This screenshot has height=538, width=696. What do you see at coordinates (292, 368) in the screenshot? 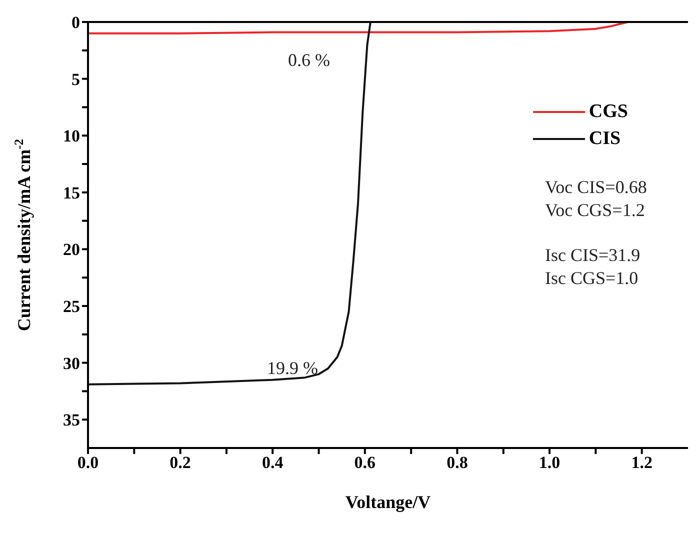
I see `annotation: 19.9 %` at bounding box center [292, 368].